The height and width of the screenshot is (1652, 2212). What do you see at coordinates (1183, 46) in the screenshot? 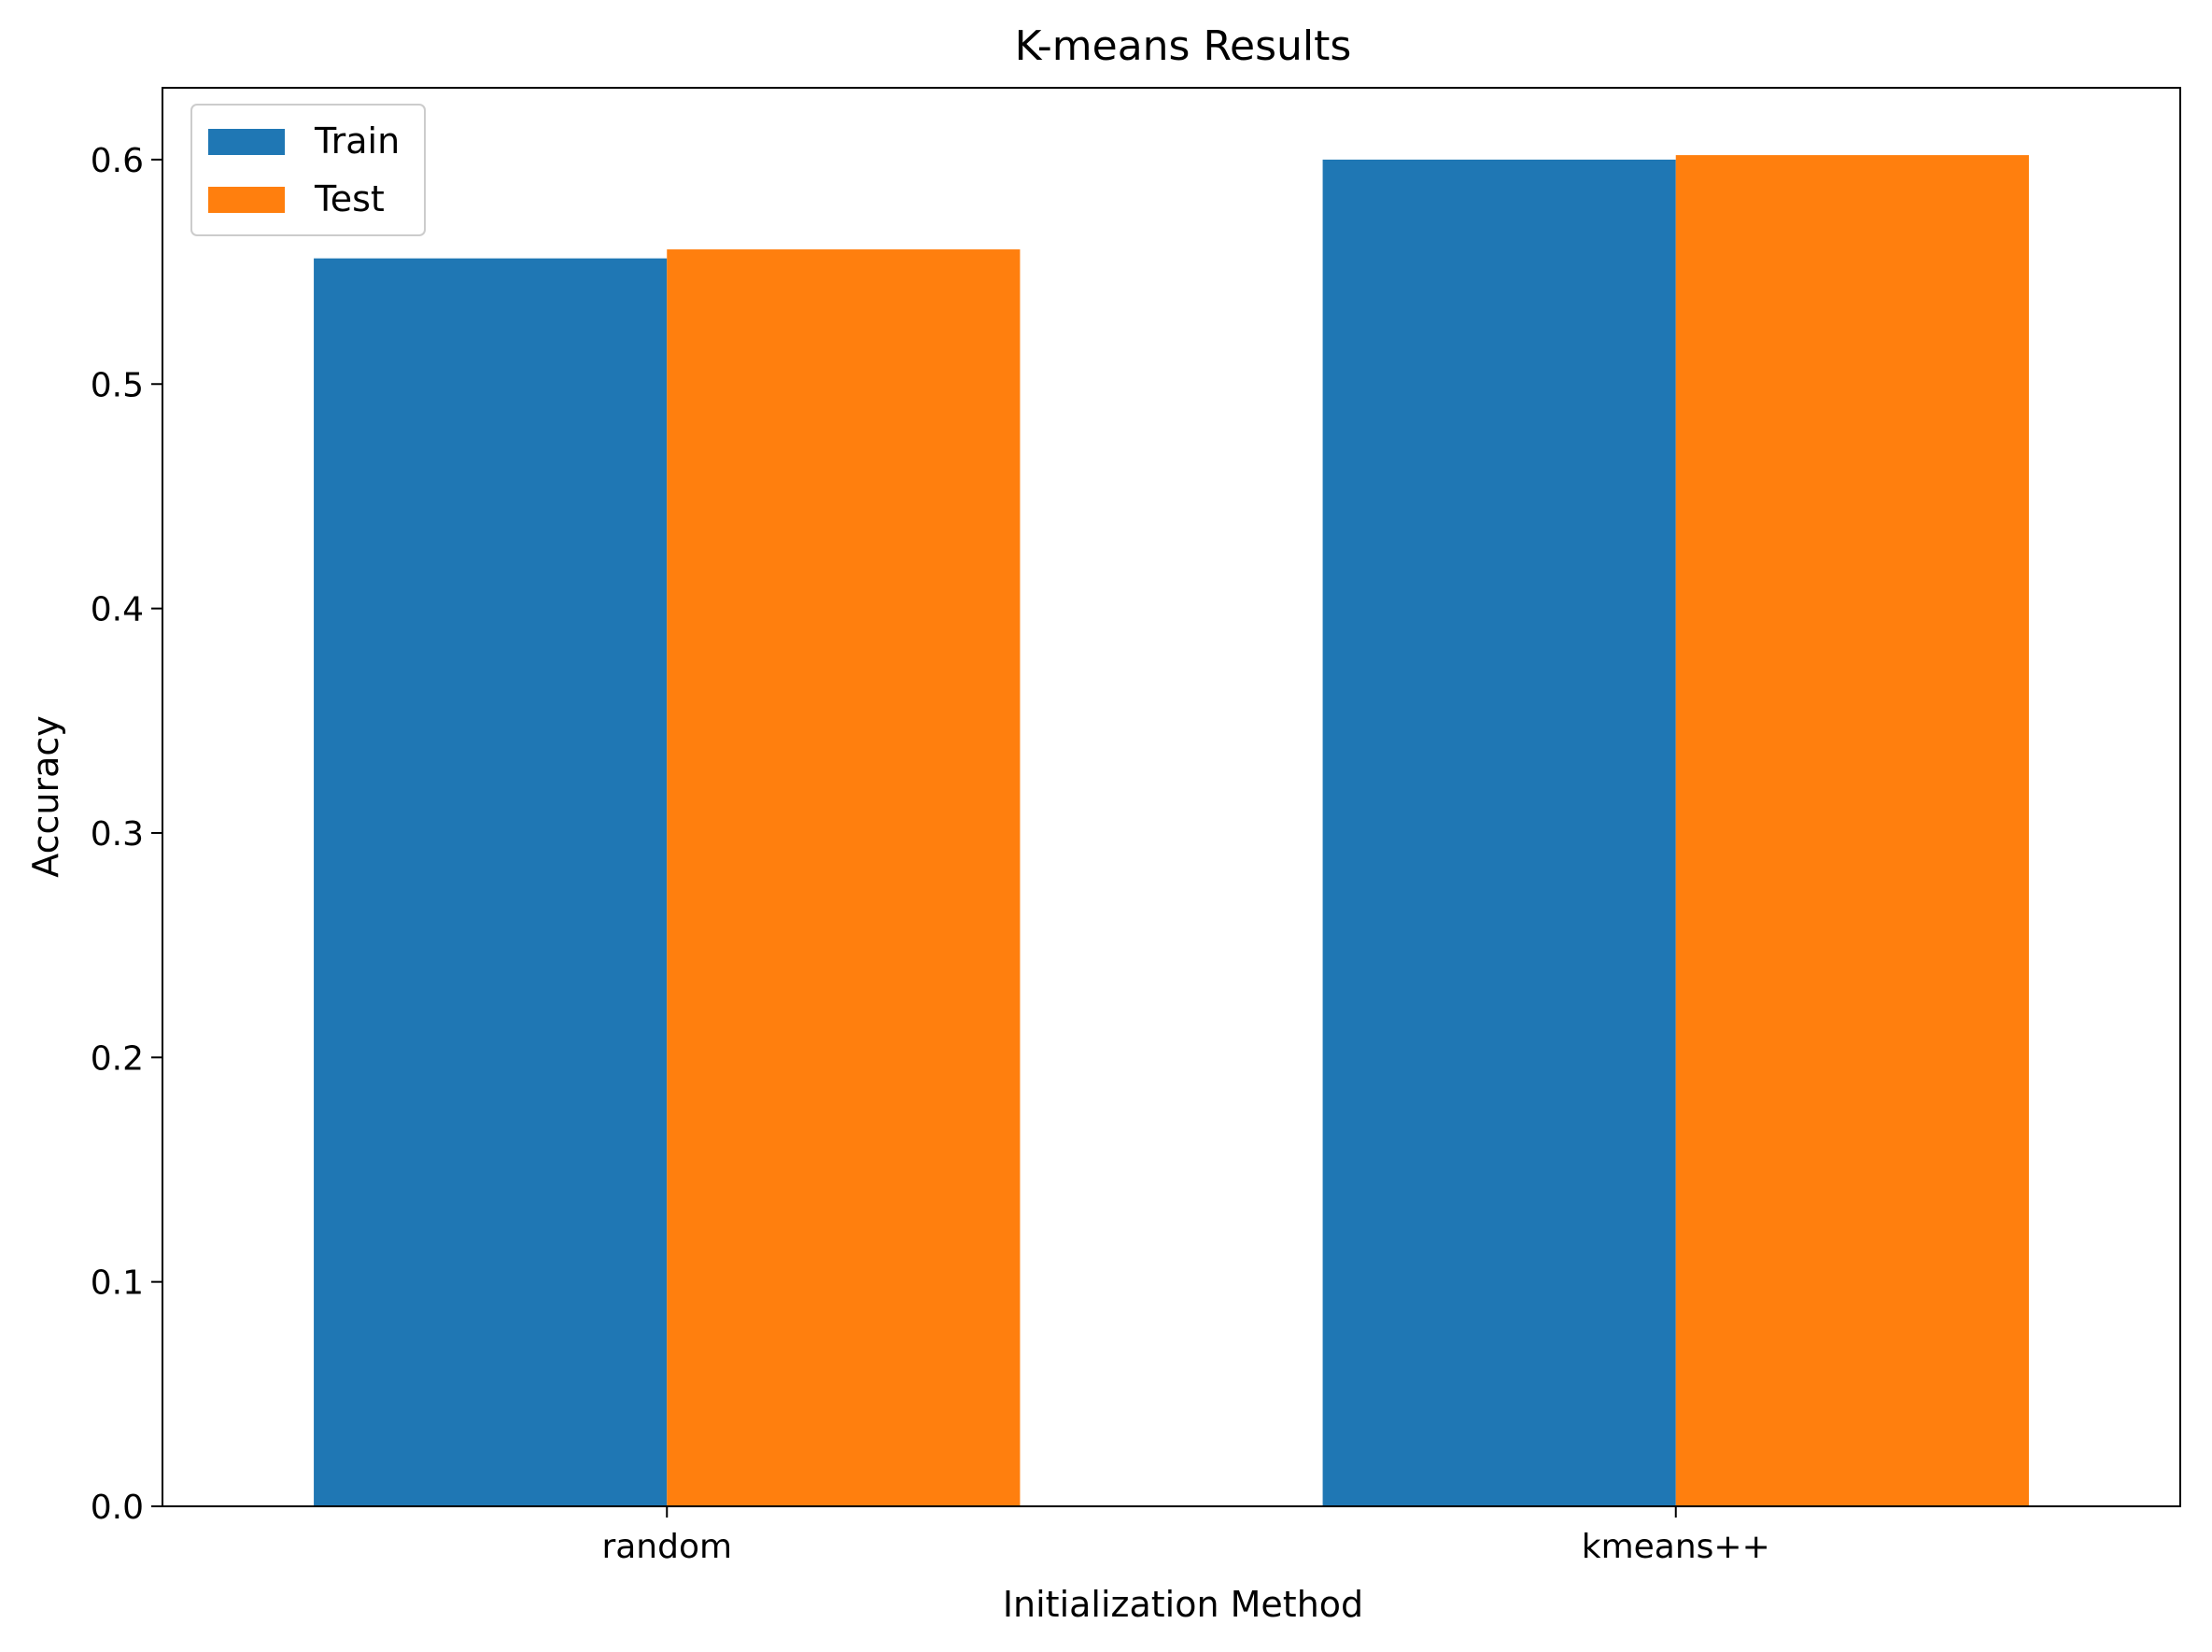
I see `chart-title: K-means Results` at bounding box center [1183, 46].